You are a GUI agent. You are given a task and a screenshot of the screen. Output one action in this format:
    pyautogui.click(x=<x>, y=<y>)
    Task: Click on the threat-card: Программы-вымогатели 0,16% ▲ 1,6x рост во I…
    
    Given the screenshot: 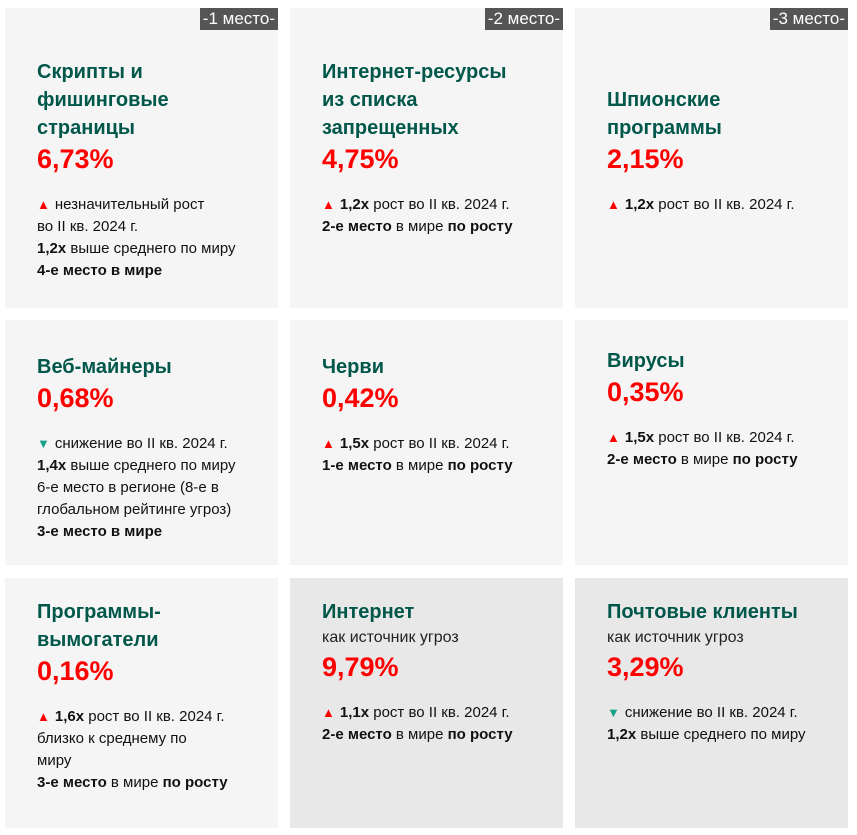 What is the action you would take?
    pyautogui.click(x=141, y=703)
    